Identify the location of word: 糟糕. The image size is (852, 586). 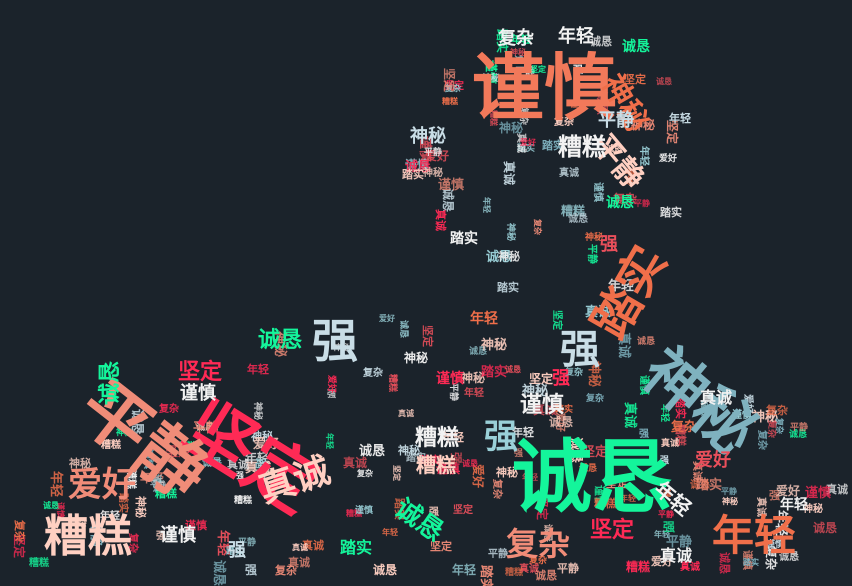
(436, 465).